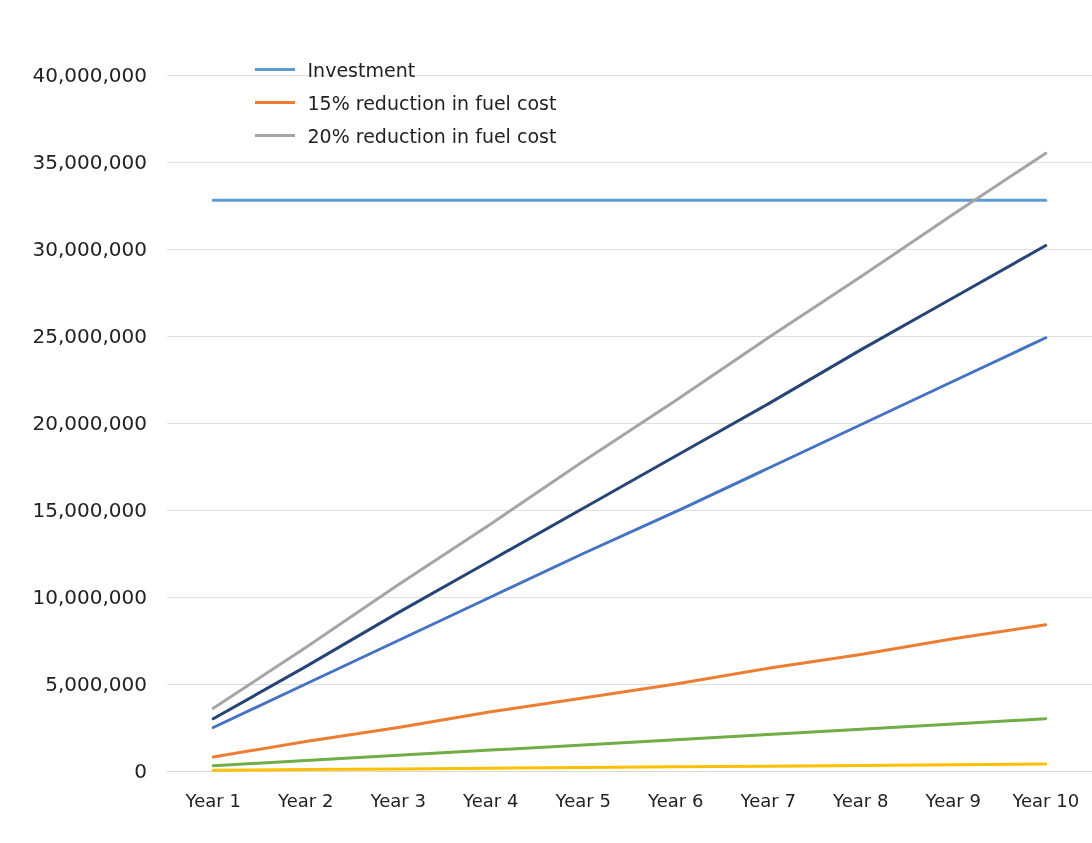 The width and height of the screenshot is (1092, 843). Describe the element at coordinates (305, 800) in the screenshot. I see `x-tick-label: Year 2` at that location.